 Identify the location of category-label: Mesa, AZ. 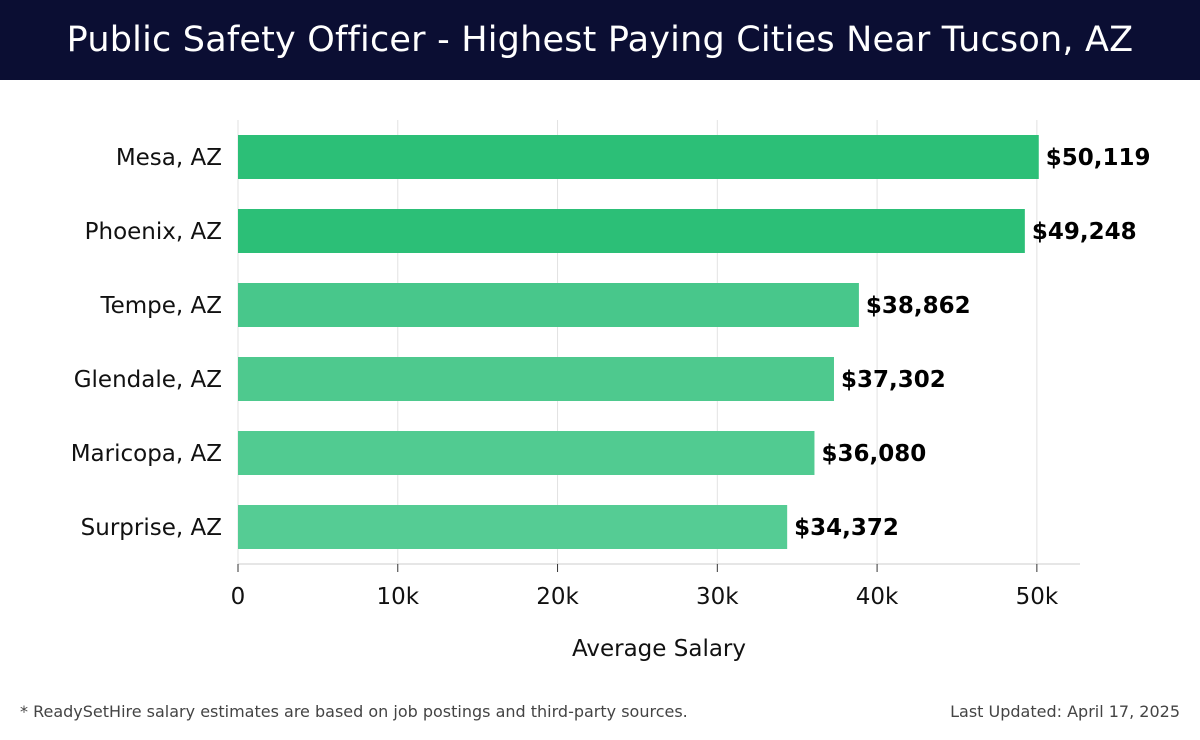
(169, 158).